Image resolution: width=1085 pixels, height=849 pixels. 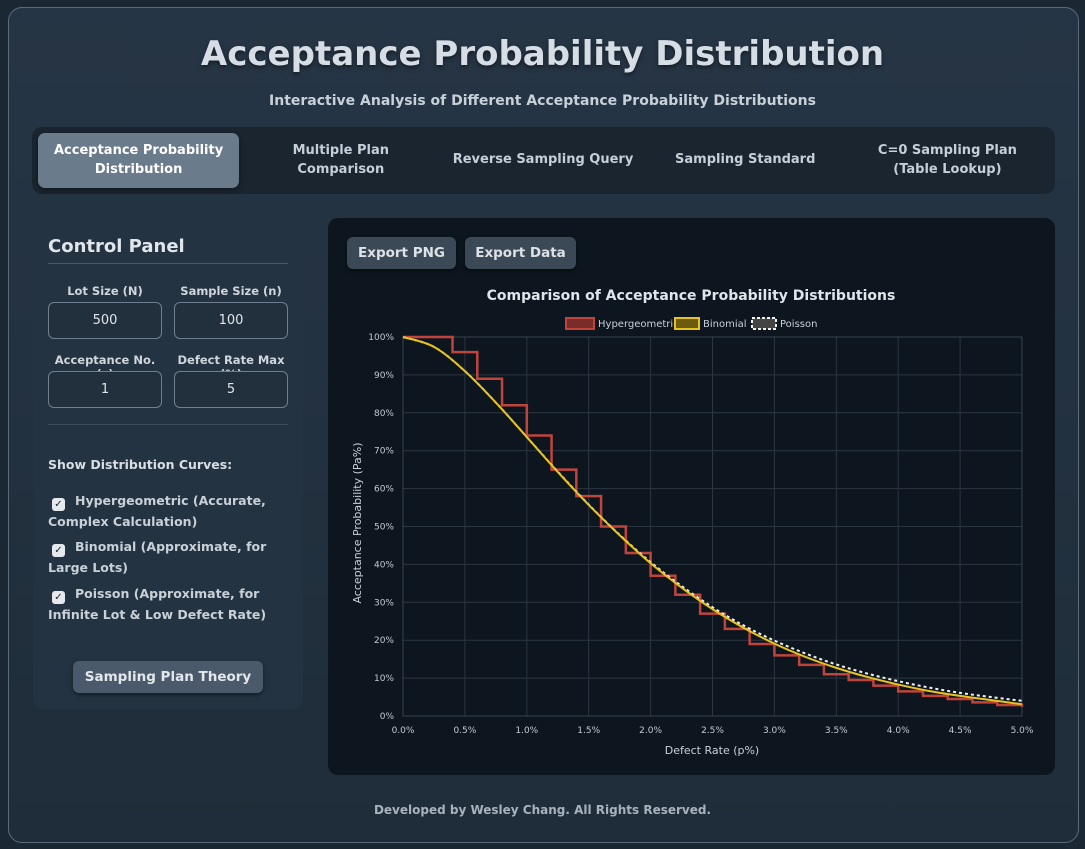 I want to click on x-tick-label: 4.0%, so click(x=898, y=731).